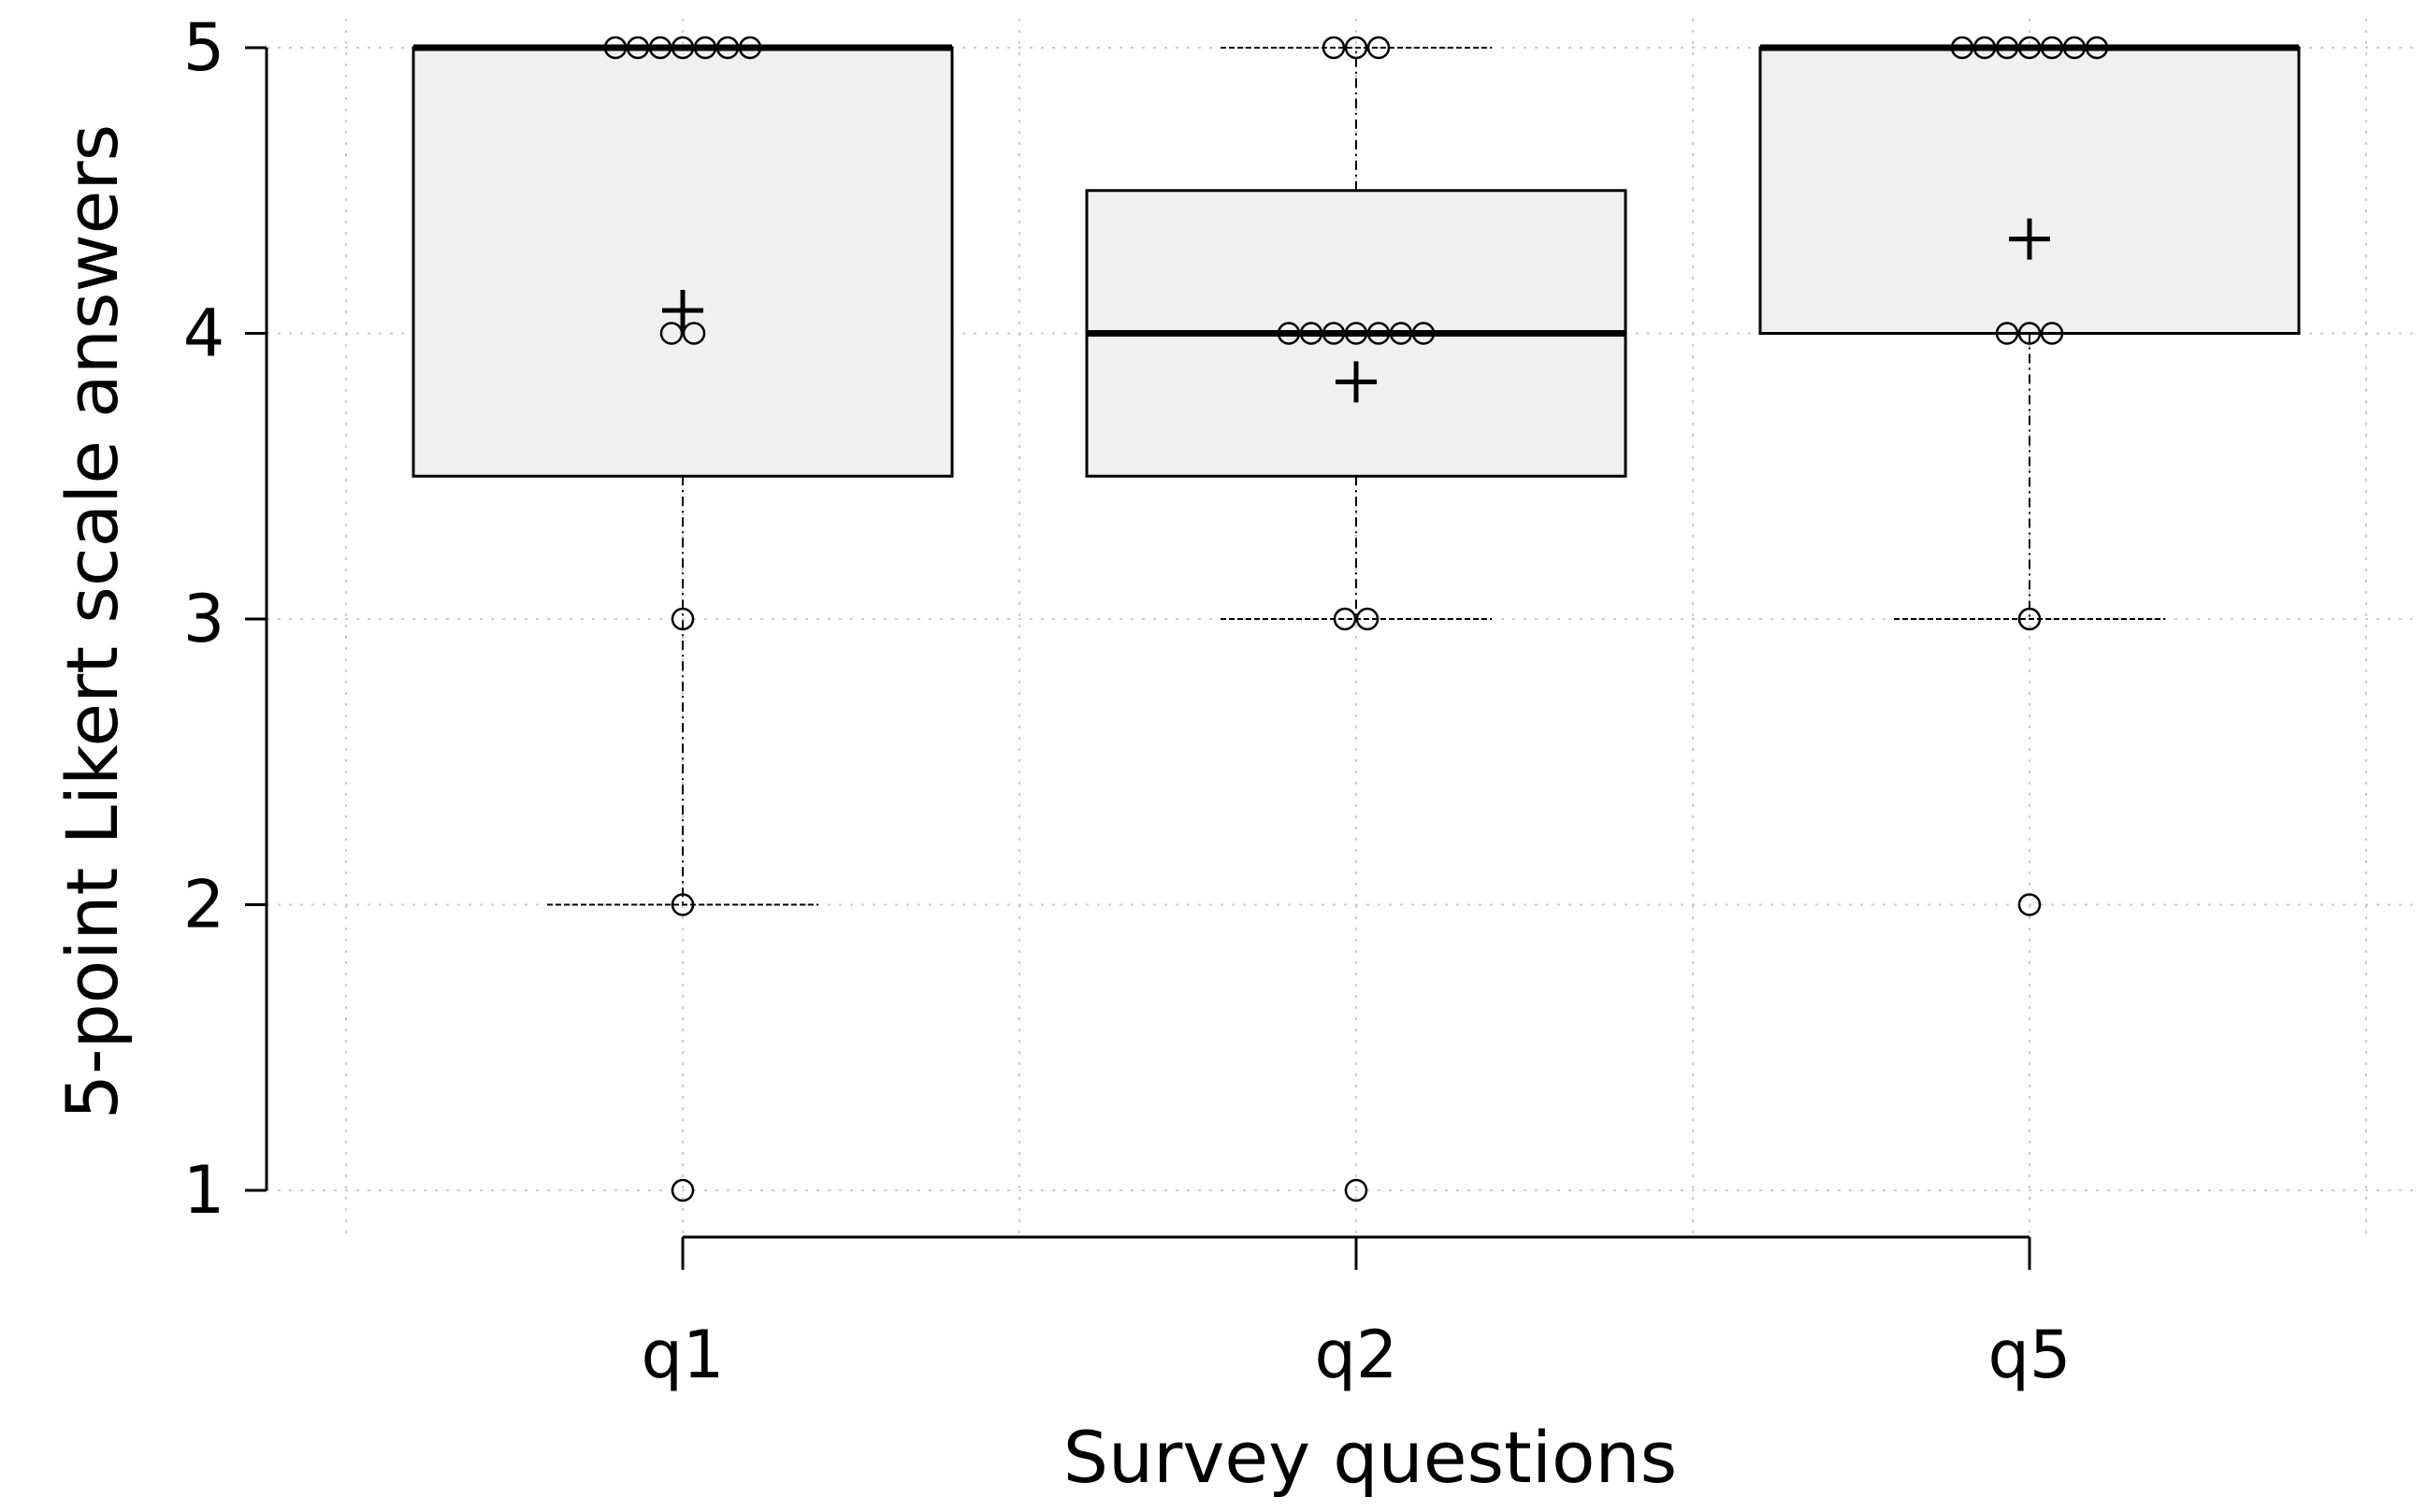 This screenshot has width=2427, height=1512. Describe the element at coordinates (204, 333) in the screenshot. I see `y-tick-label-4: 4` at that location.